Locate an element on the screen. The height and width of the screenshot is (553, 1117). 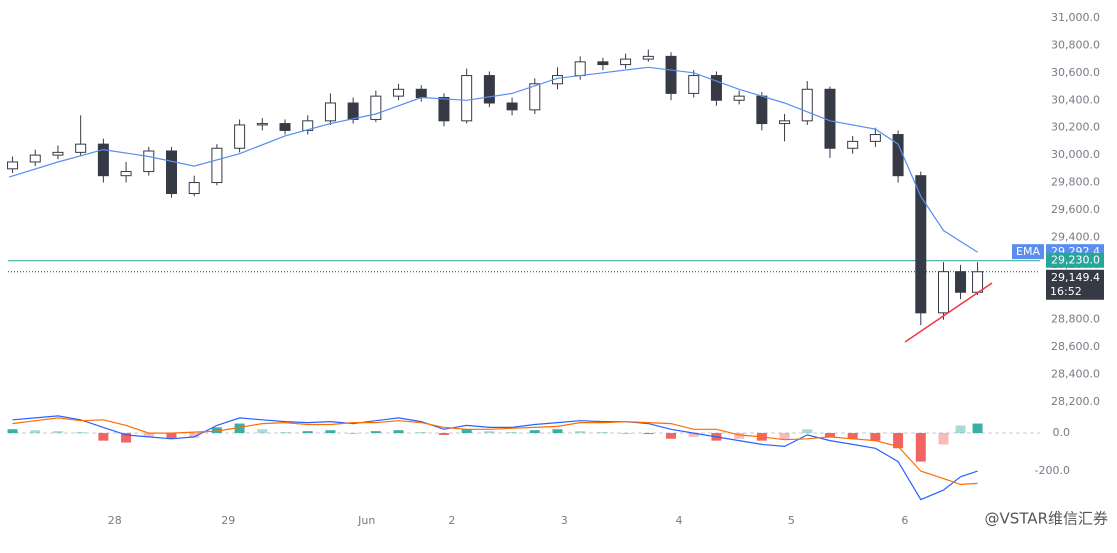
price-tag-label: 29,149.4 is located at coordinates (1075, 277).